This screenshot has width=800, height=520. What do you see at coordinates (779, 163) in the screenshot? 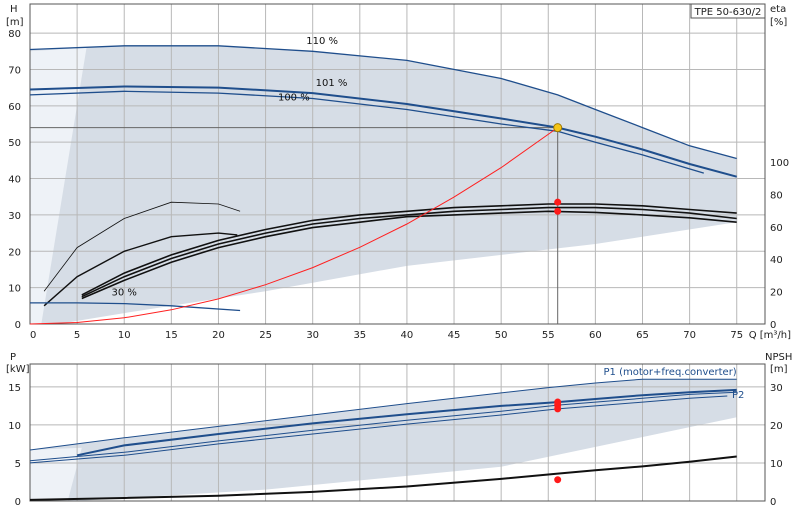
I see `y2-tick-label-eta: 100` at bounding box center [779, 163].